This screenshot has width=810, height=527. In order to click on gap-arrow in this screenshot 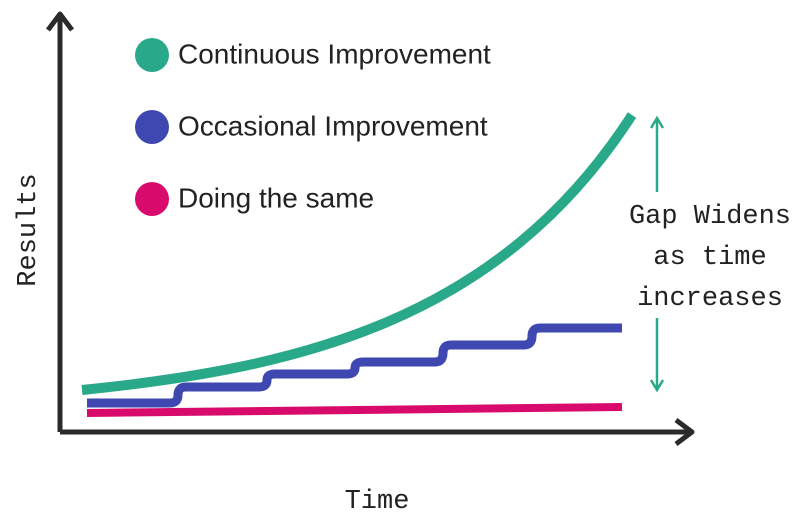, I will do `click(657, 254)`.